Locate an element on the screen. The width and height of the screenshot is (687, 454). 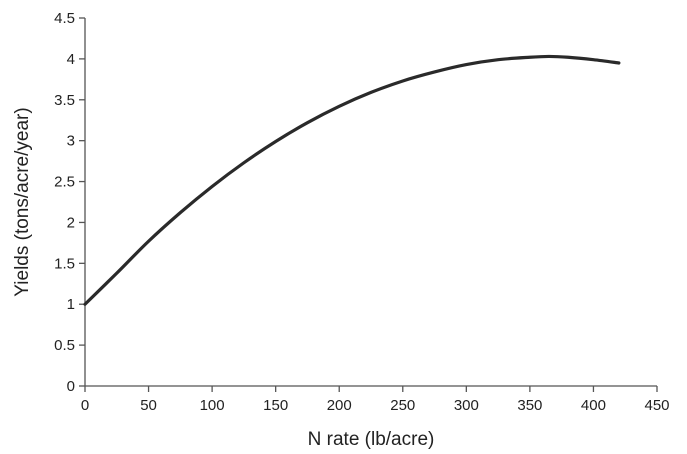
x-tick-label: 50 is located at coordinates (148, 405).